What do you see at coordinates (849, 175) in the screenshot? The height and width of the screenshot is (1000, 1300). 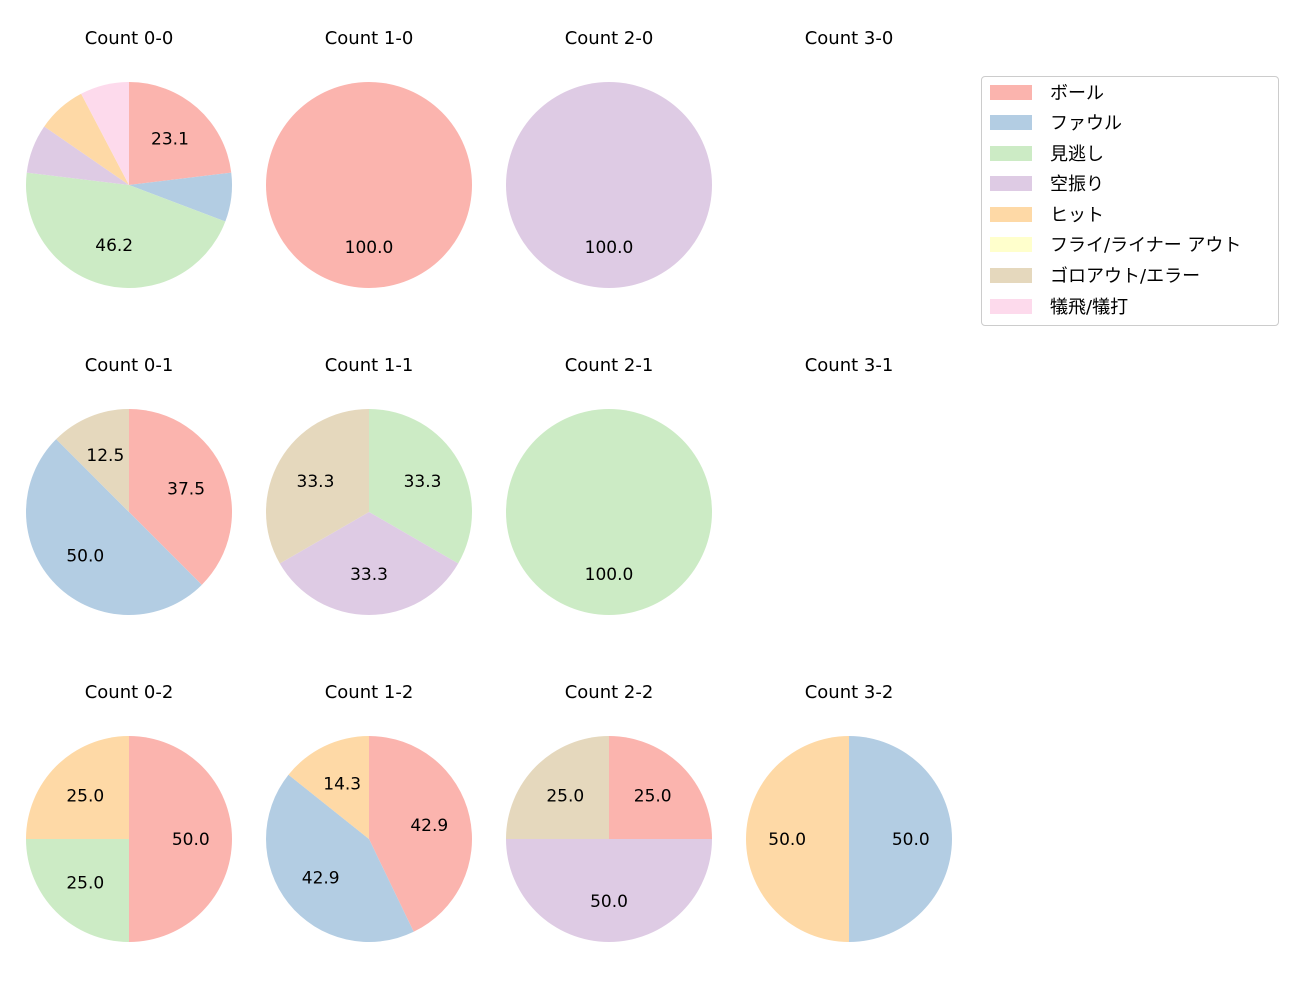 I see `pie-panel: Count 3-0` at bounding box center [849, 175].